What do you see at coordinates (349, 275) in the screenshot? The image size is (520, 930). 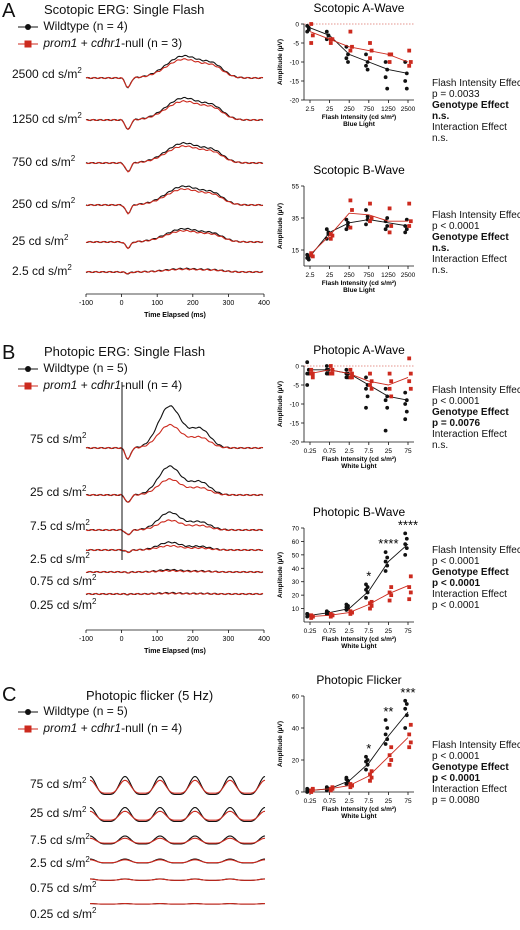 I see `x-tick-label: 250` at bounding box center [349, 275].